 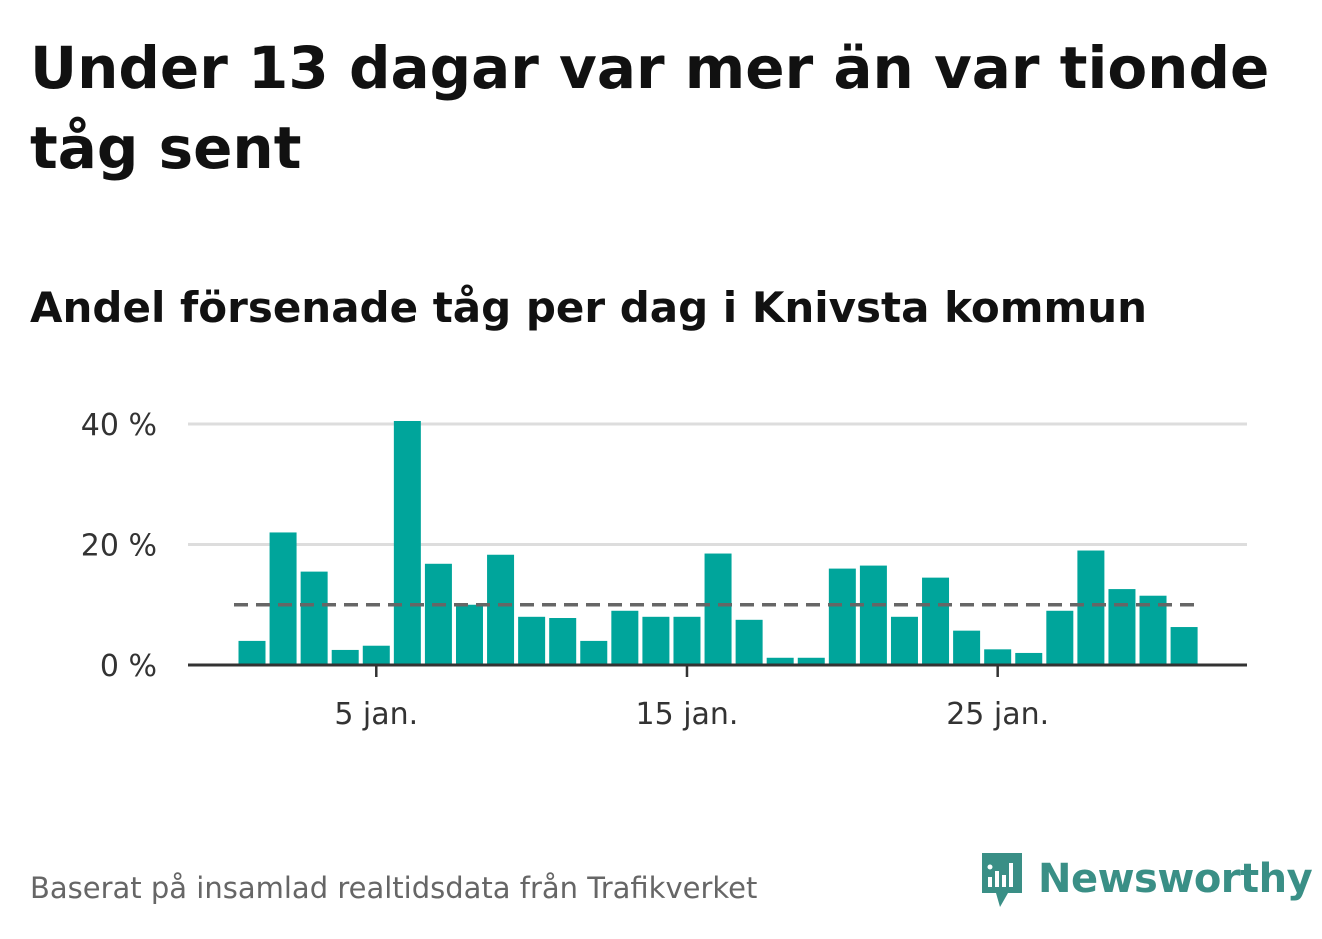 I want to click on newsworthy-logo-icon, so click(x=1002, y=880).